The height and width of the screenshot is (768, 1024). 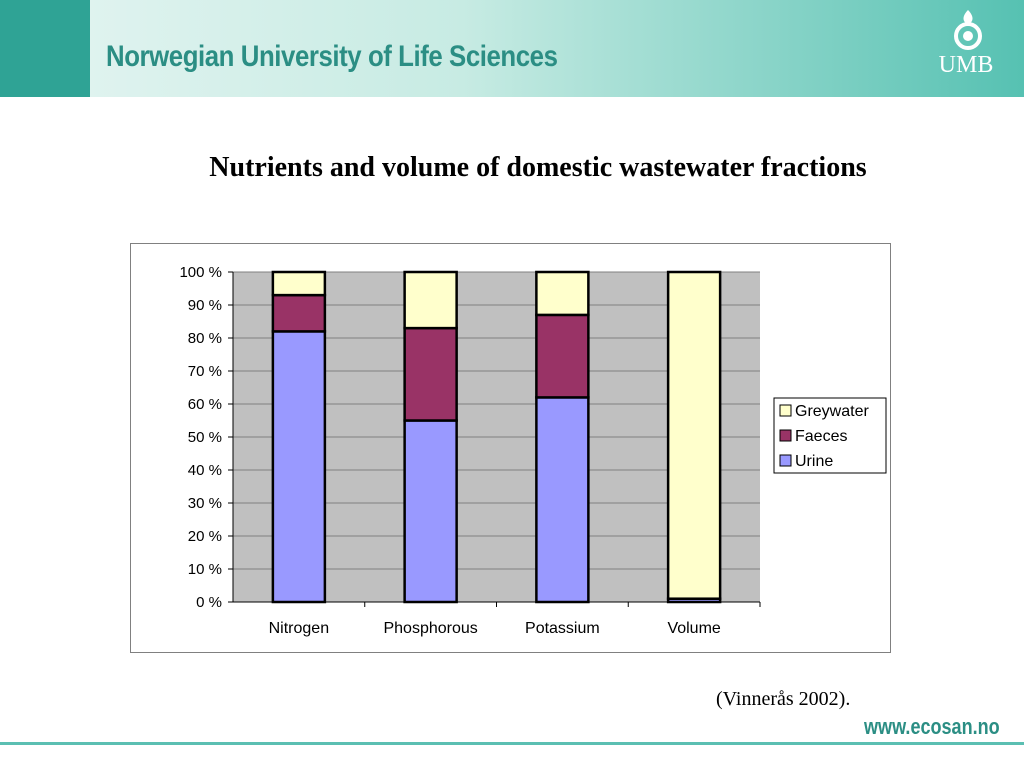 What do you see at coordinates (512, 743) in the screenshot?
I see `footer-divider` at bounding box center [512, 743].